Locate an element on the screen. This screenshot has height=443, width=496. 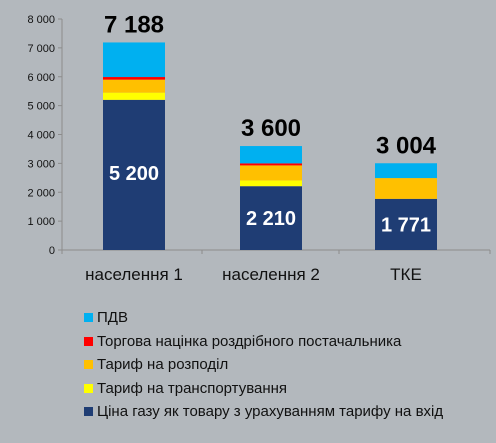
legend-item: Тариф на транспортування is located at coordinates (263, 389).